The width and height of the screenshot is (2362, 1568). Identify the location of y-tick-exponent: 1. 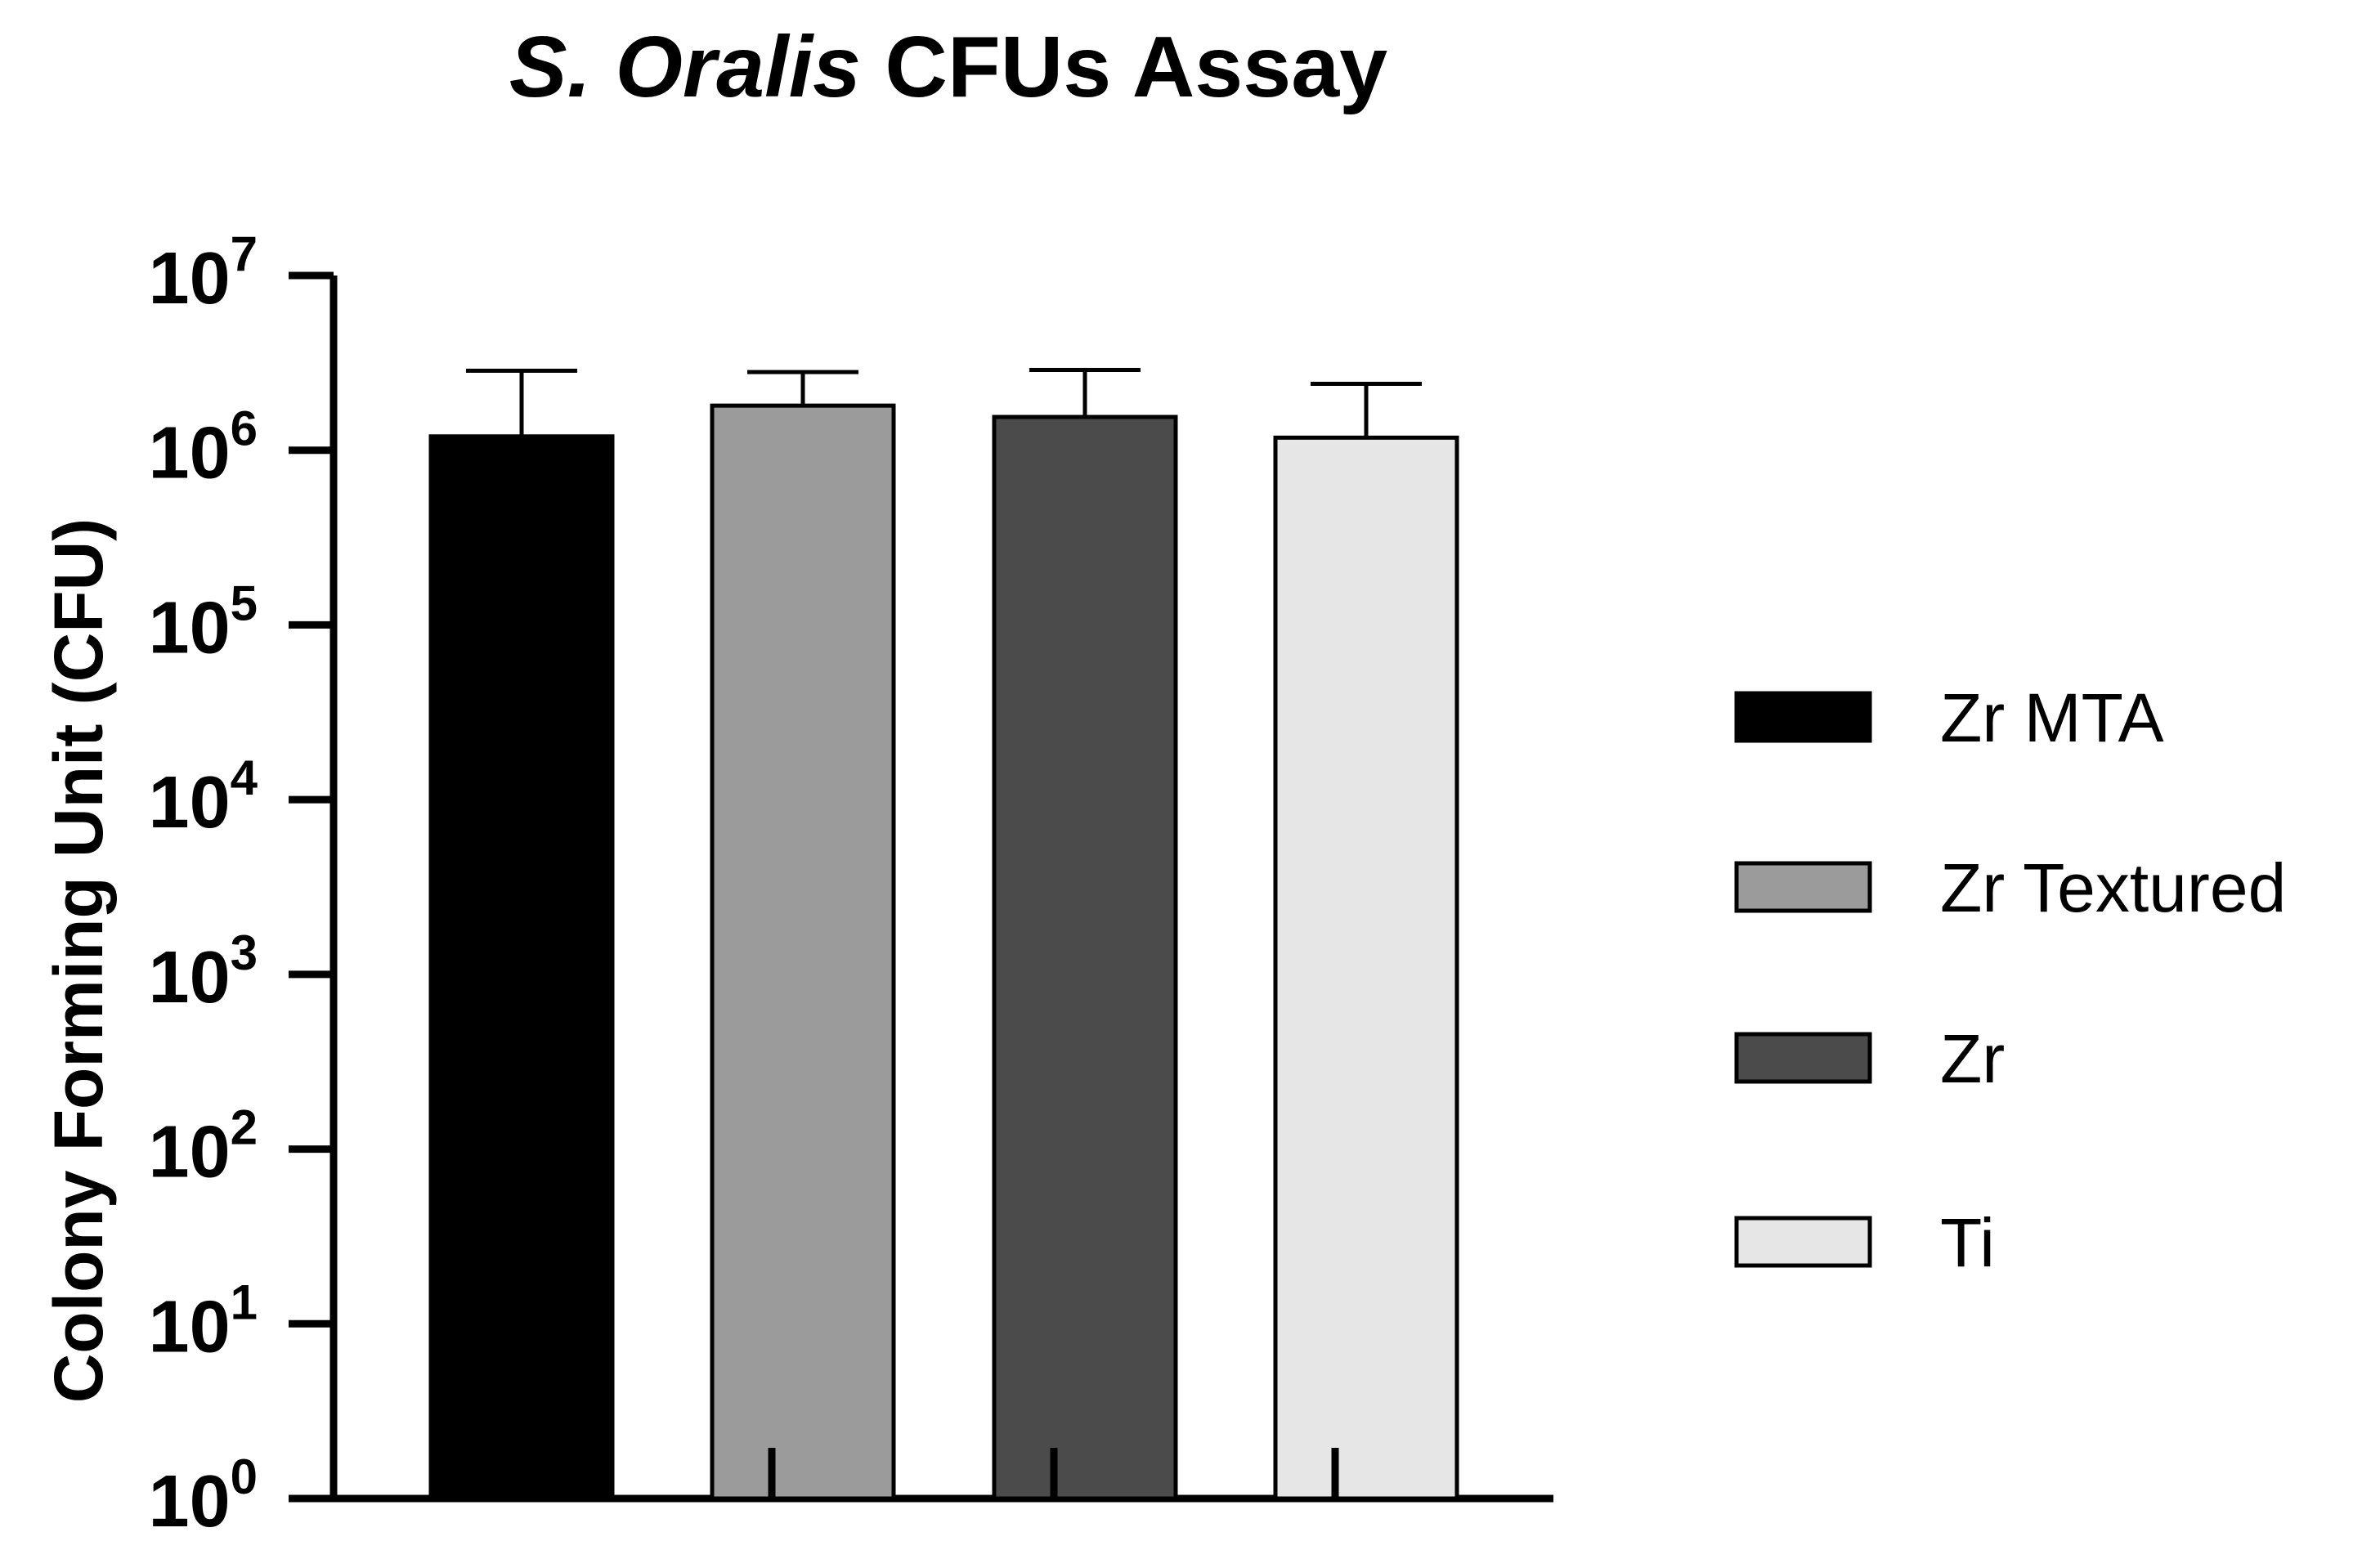
(244, 1302).